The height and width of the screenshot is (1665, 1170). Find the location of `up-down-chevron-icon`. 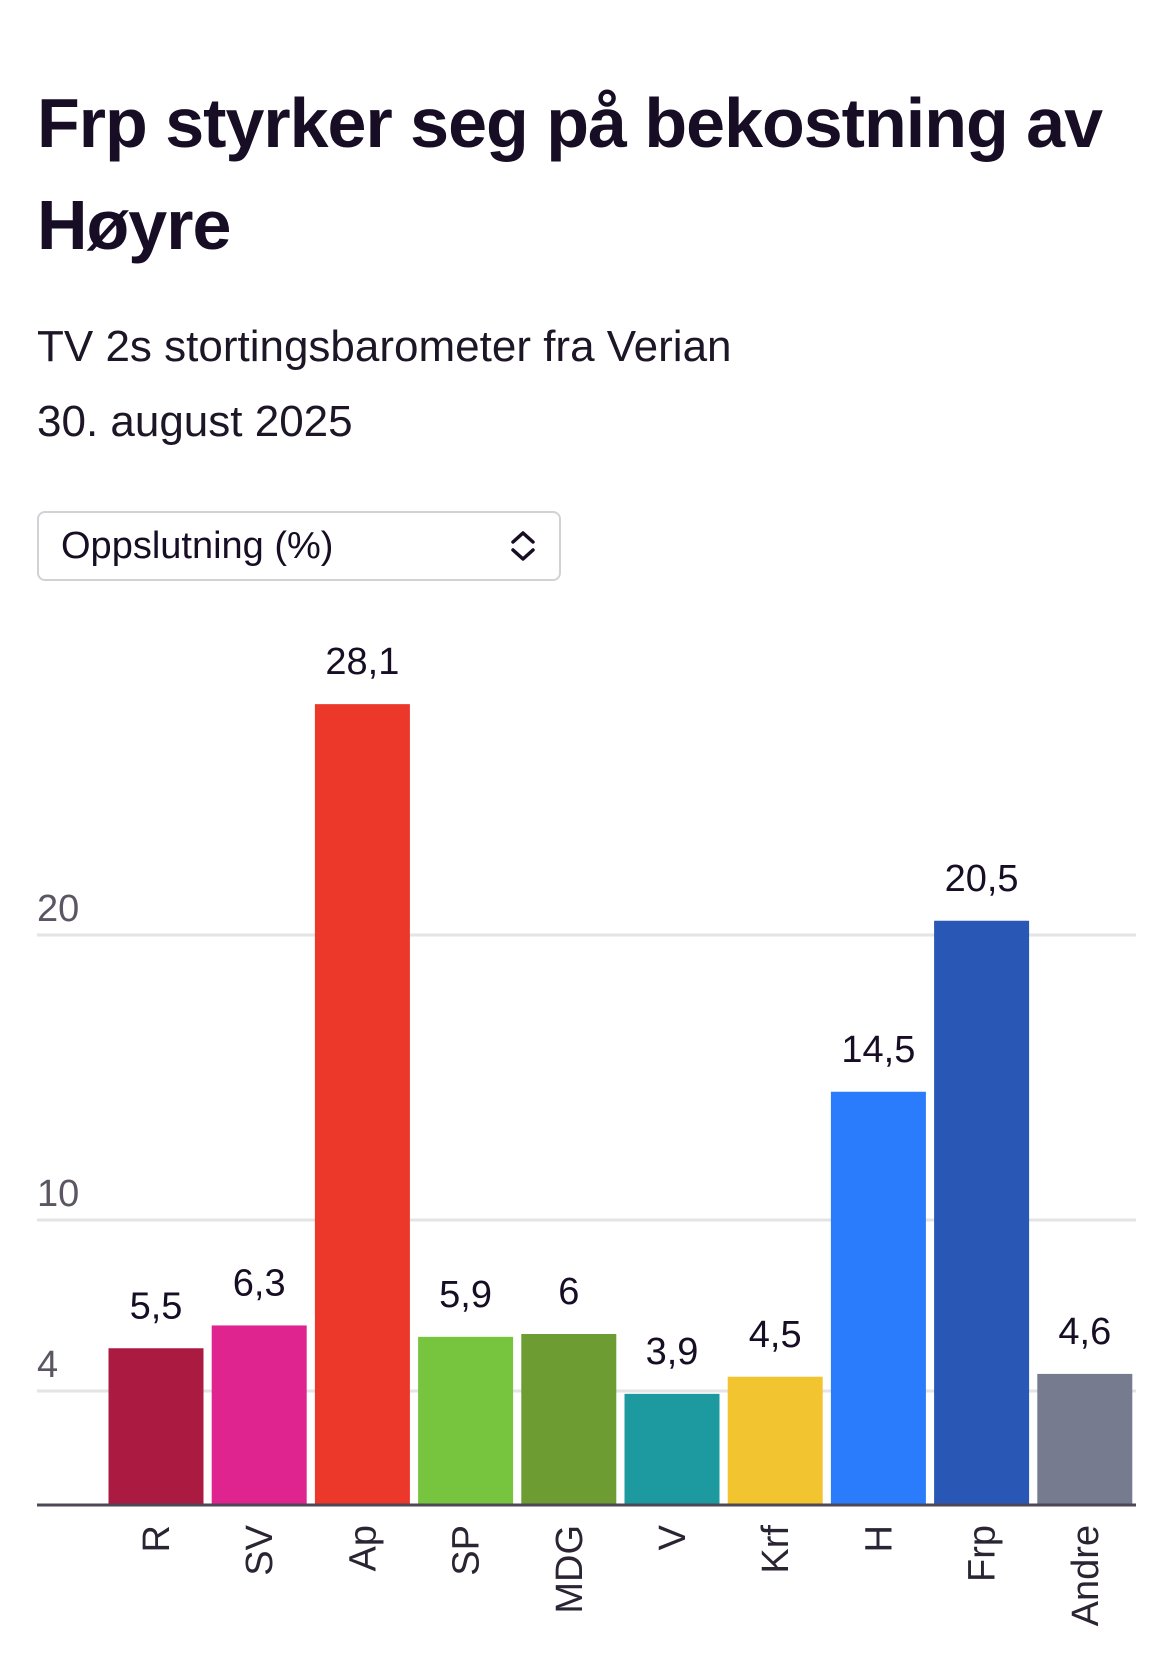

up-down-chevron-icon is located at coordinates (523, 546).